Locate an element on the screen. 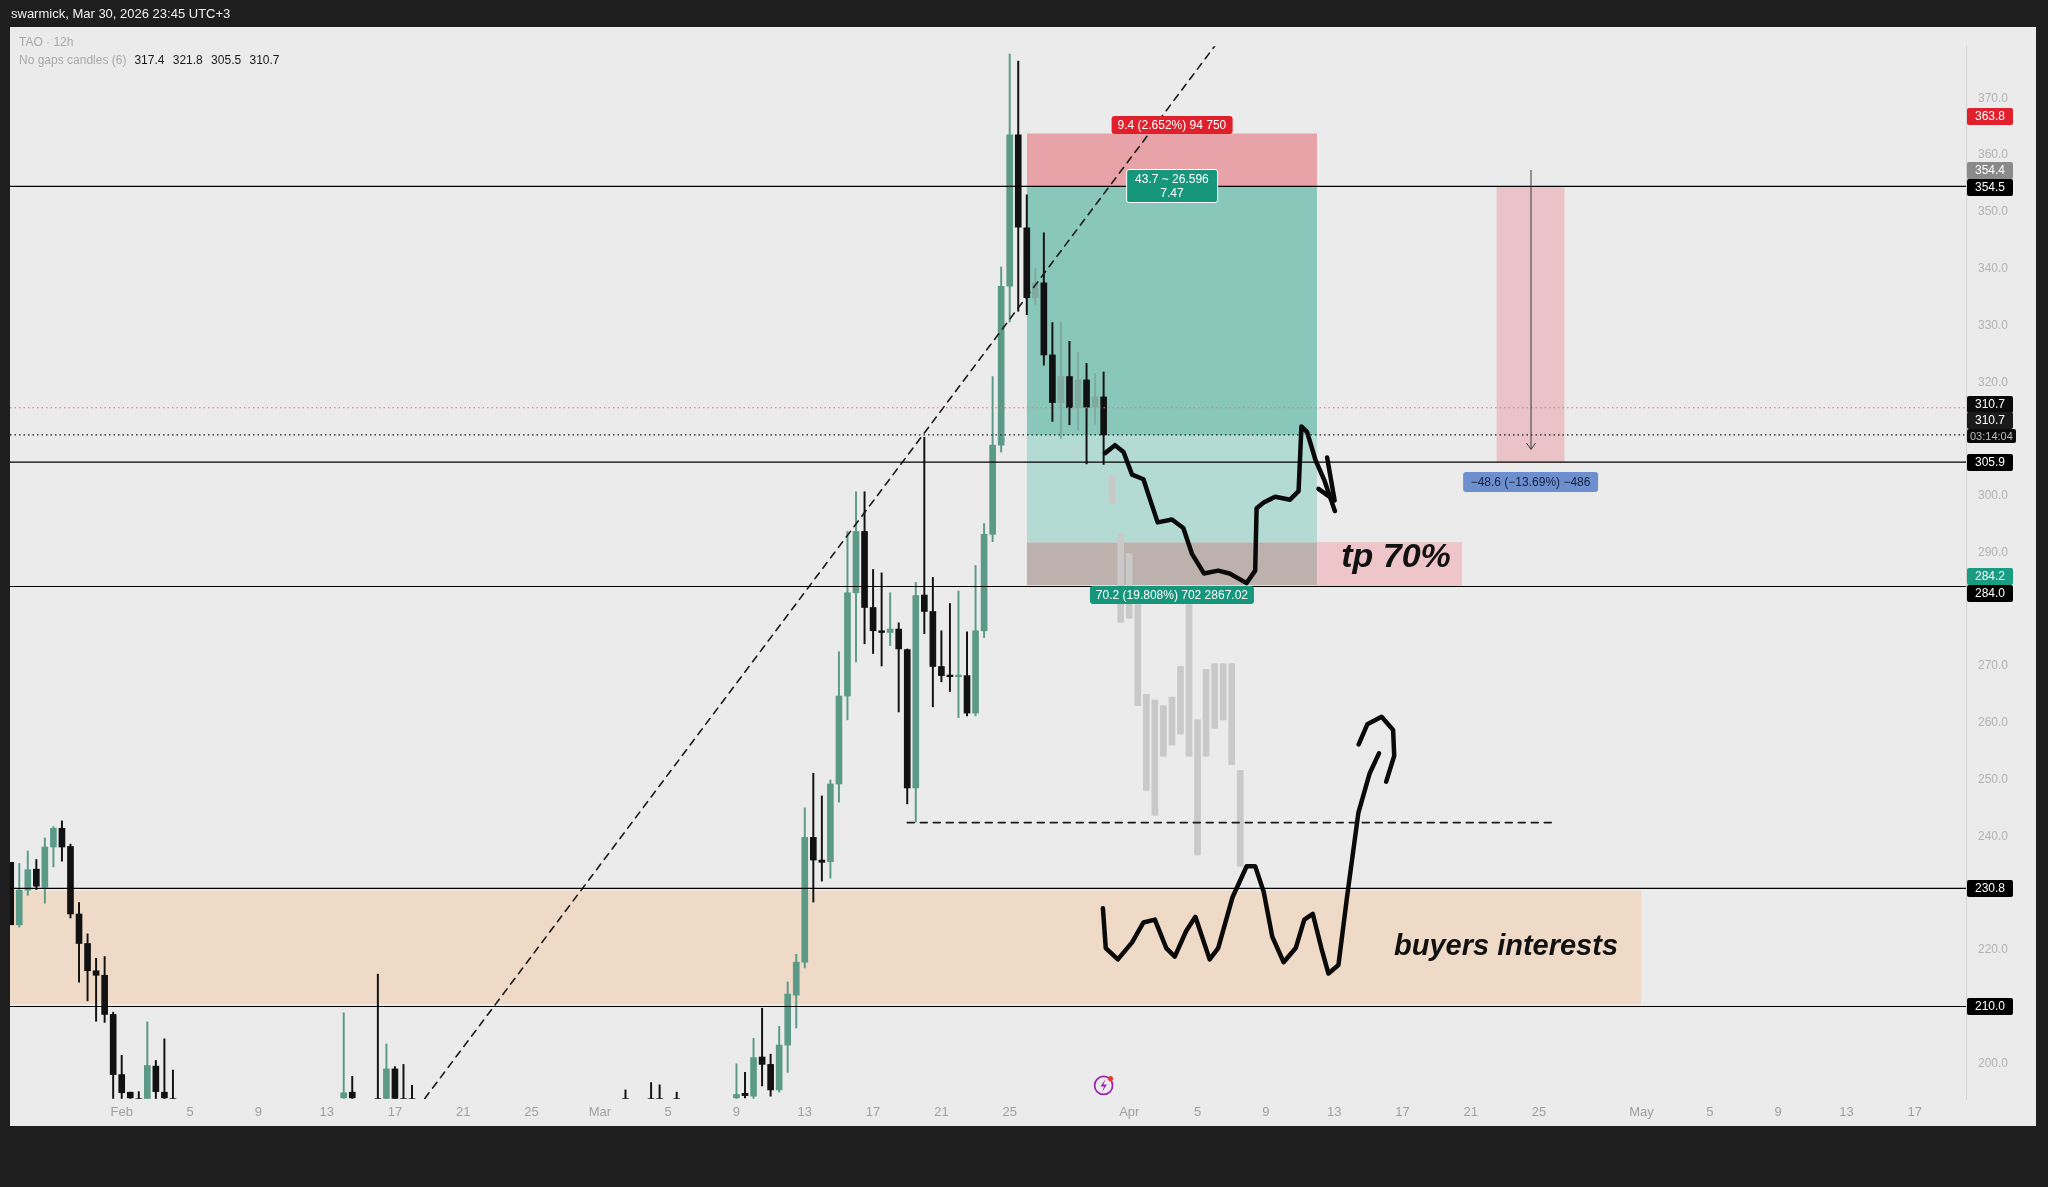 The image size is (2048, 1187). y-tick-label: 350.0 is located at coordinates (1993, 211).